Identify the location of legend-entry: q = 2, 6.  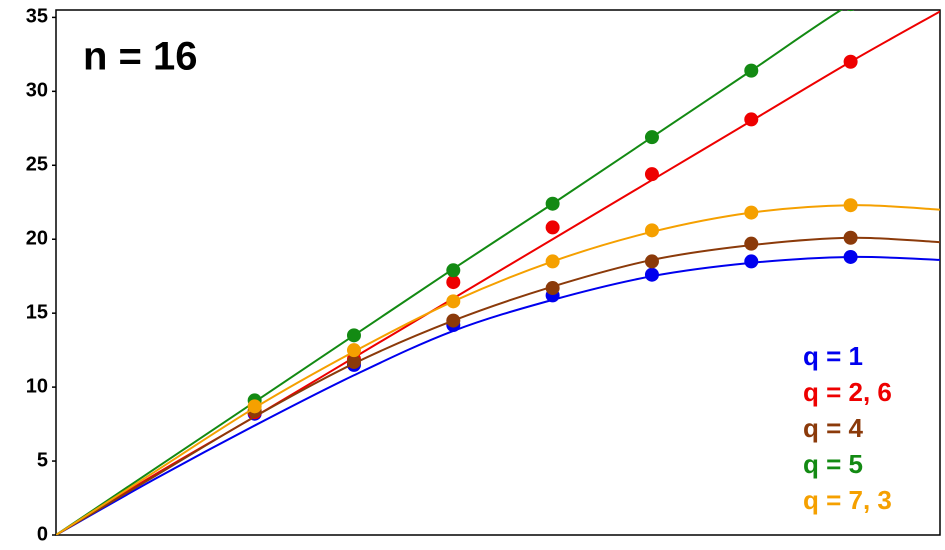
(847, 392).